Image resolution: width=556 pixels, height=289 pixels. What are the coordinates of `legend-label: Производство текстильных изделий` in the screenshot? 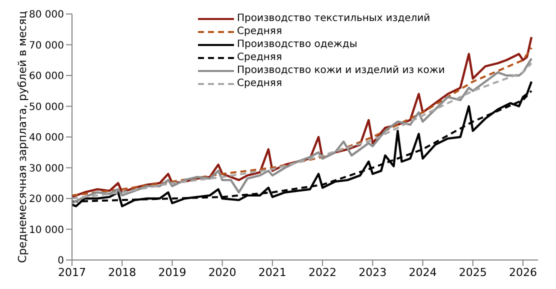 It's located at (333, 18).